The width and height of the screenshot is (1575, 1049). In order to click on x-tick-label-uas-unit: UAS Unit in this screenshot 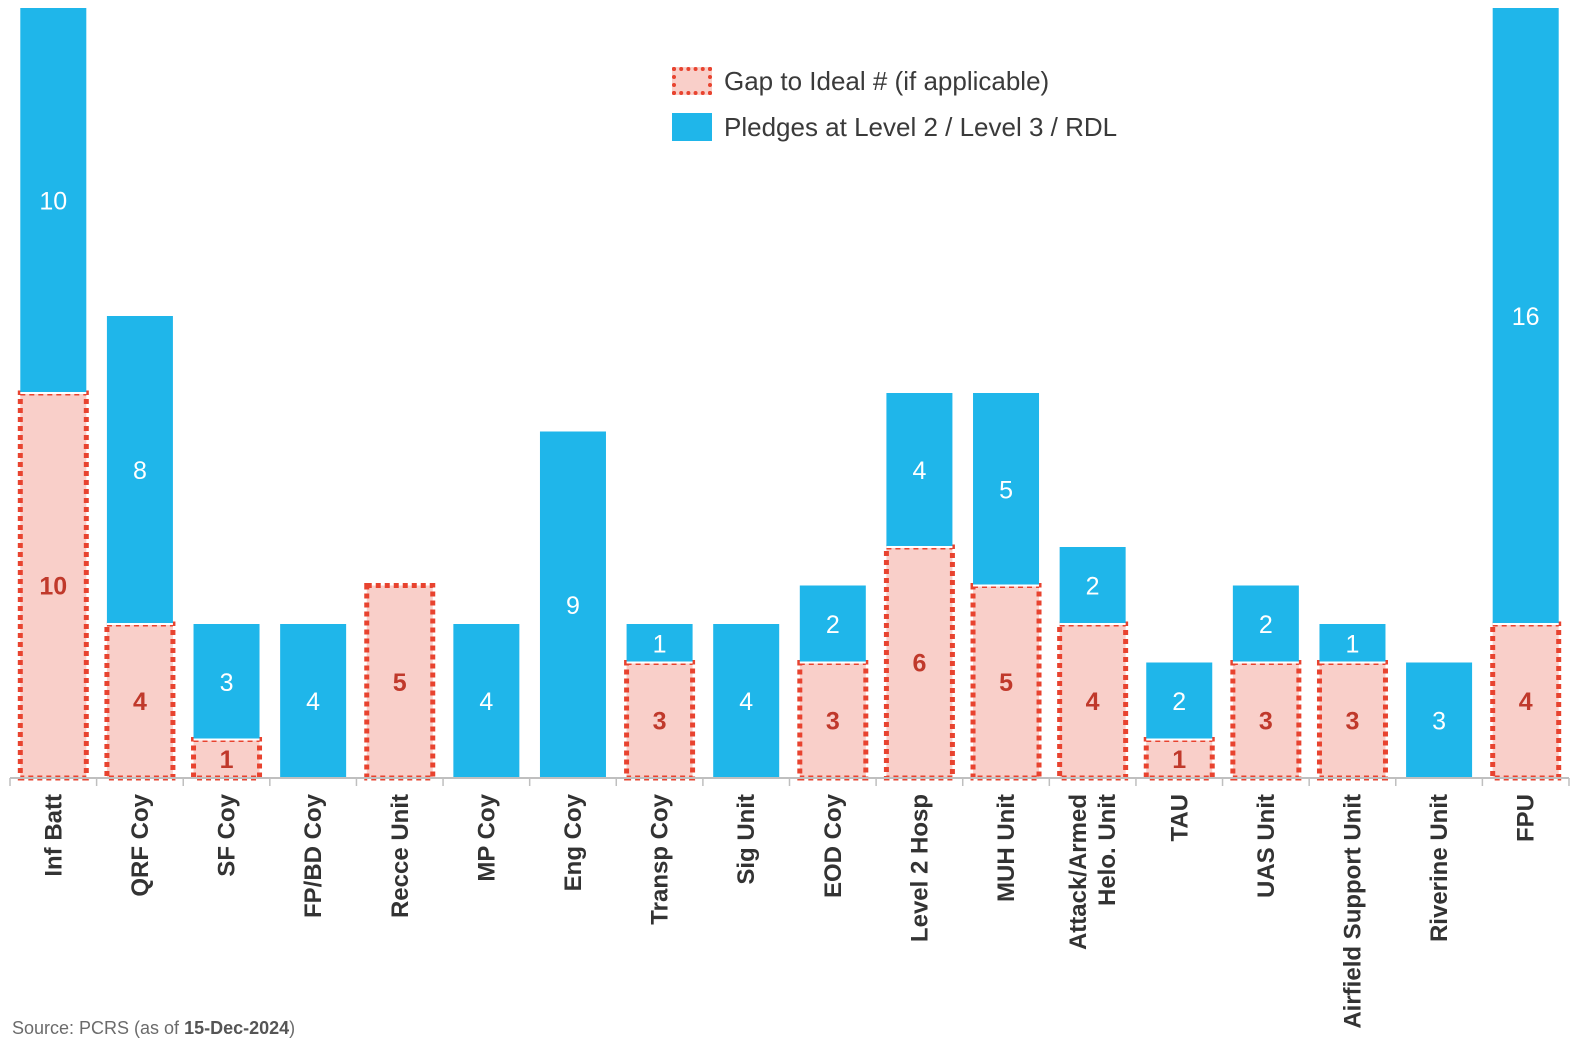, I will do `click(1266, 846)`.